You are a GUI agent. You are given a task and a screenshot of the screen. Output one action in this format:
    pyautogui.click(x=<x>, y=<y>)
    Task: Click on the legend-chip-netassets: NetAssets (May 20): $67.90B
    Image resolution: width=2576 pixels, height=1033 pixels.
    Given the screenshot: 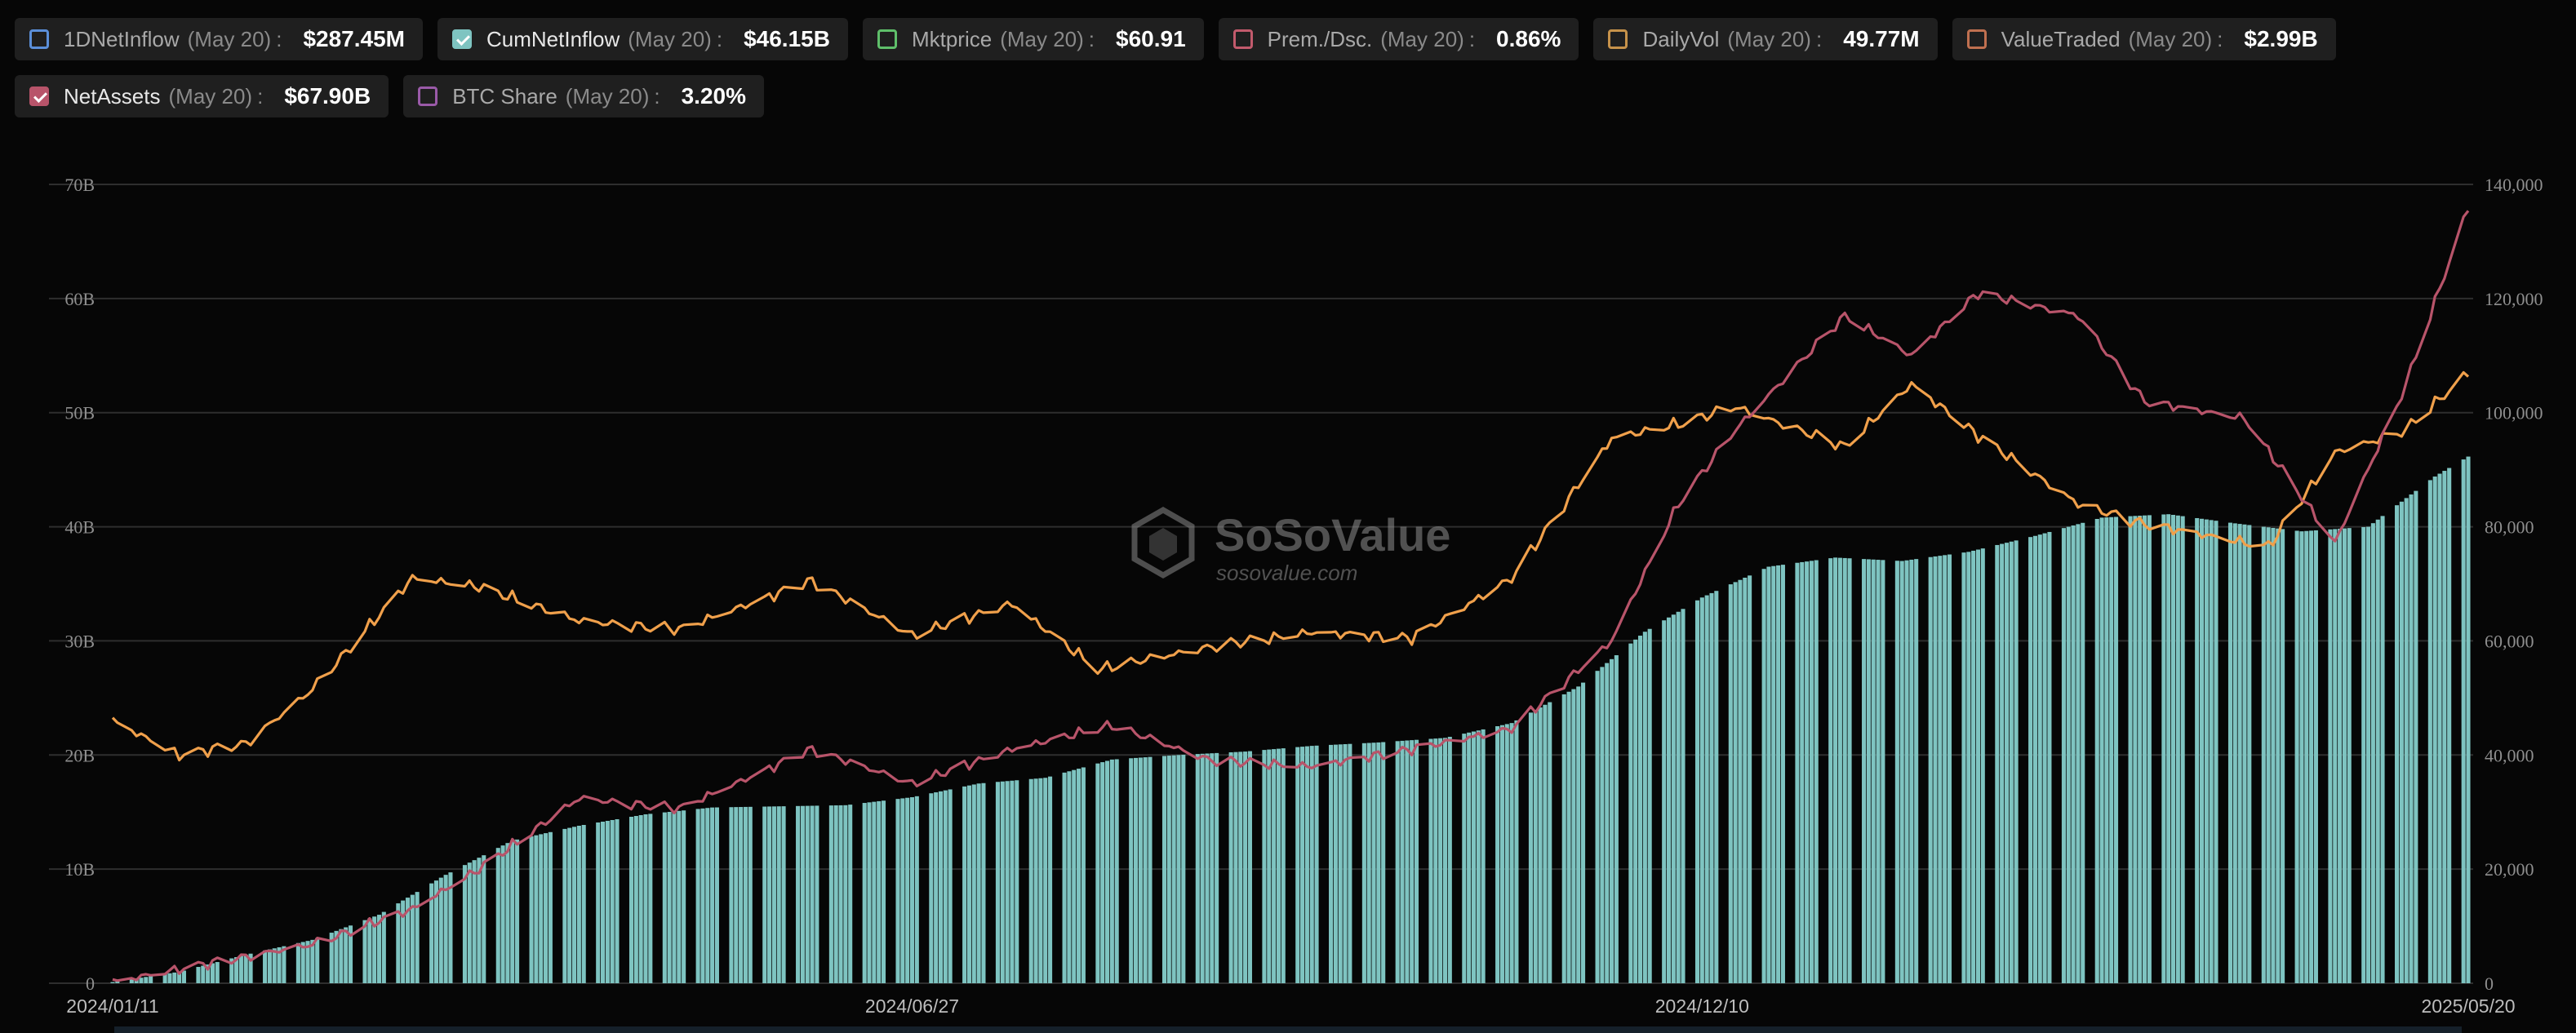 What is the action you would take?
    pyautogui.click(x=202, y=96)
    